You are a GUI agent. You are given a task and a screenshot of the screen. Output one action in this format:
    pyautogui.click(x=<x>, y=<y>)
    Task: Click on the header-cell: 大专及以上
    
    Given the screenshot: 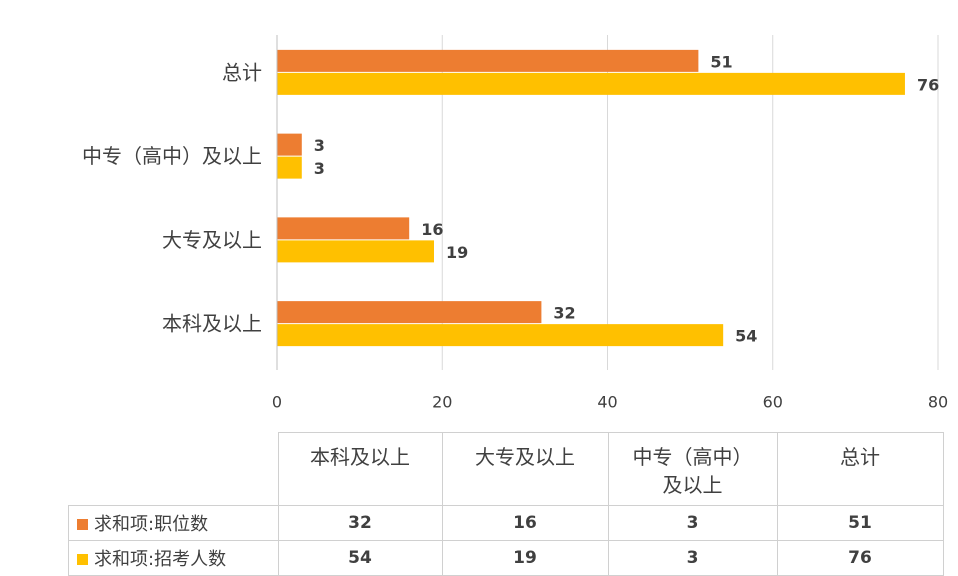 What is the action you would take?
    pyautogui.click(x=525, y=469)
    